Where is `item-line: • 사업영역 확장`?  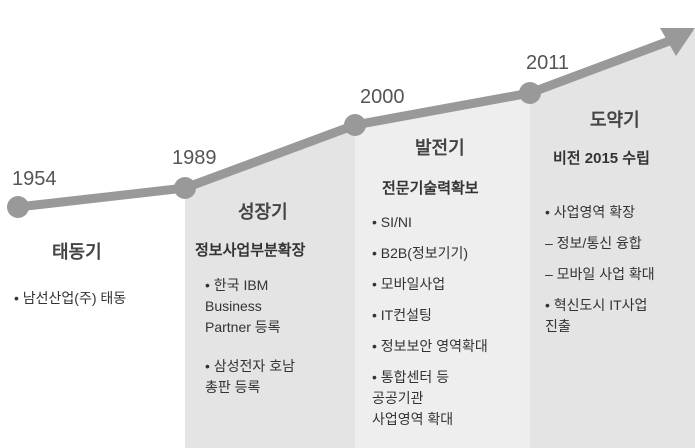 item-line: • 사업영역 확장 is located at coordinates (590, 212).